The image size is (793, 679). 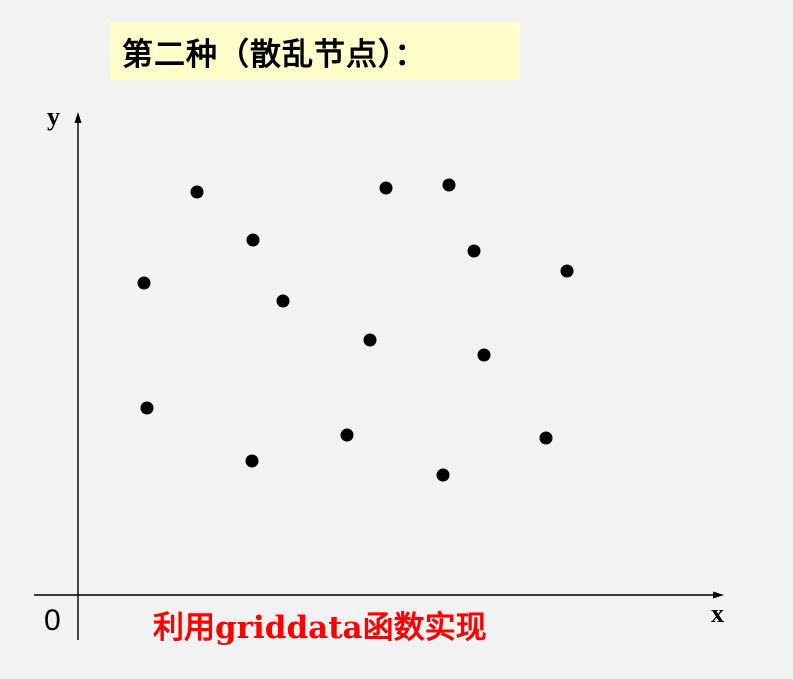 I want to click on slide-title: 第二种（散乱节点）：, so click(x=274, y=54).